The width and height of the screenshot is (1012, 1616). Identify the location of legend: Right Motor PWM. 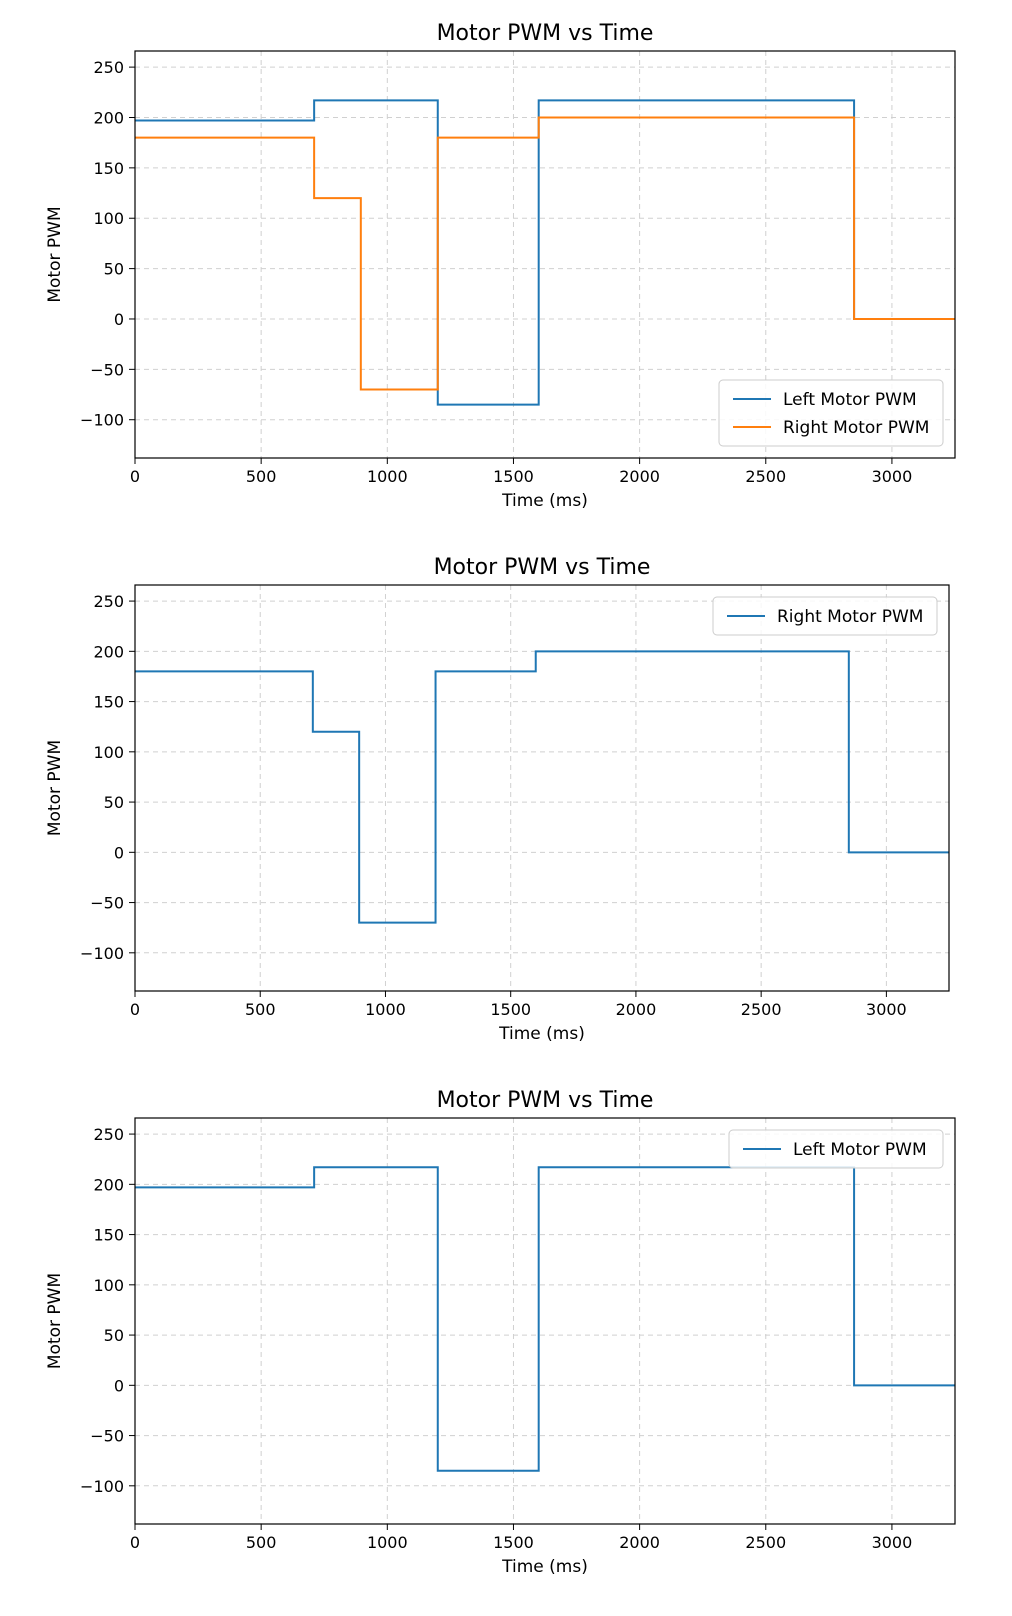
(825, 616).